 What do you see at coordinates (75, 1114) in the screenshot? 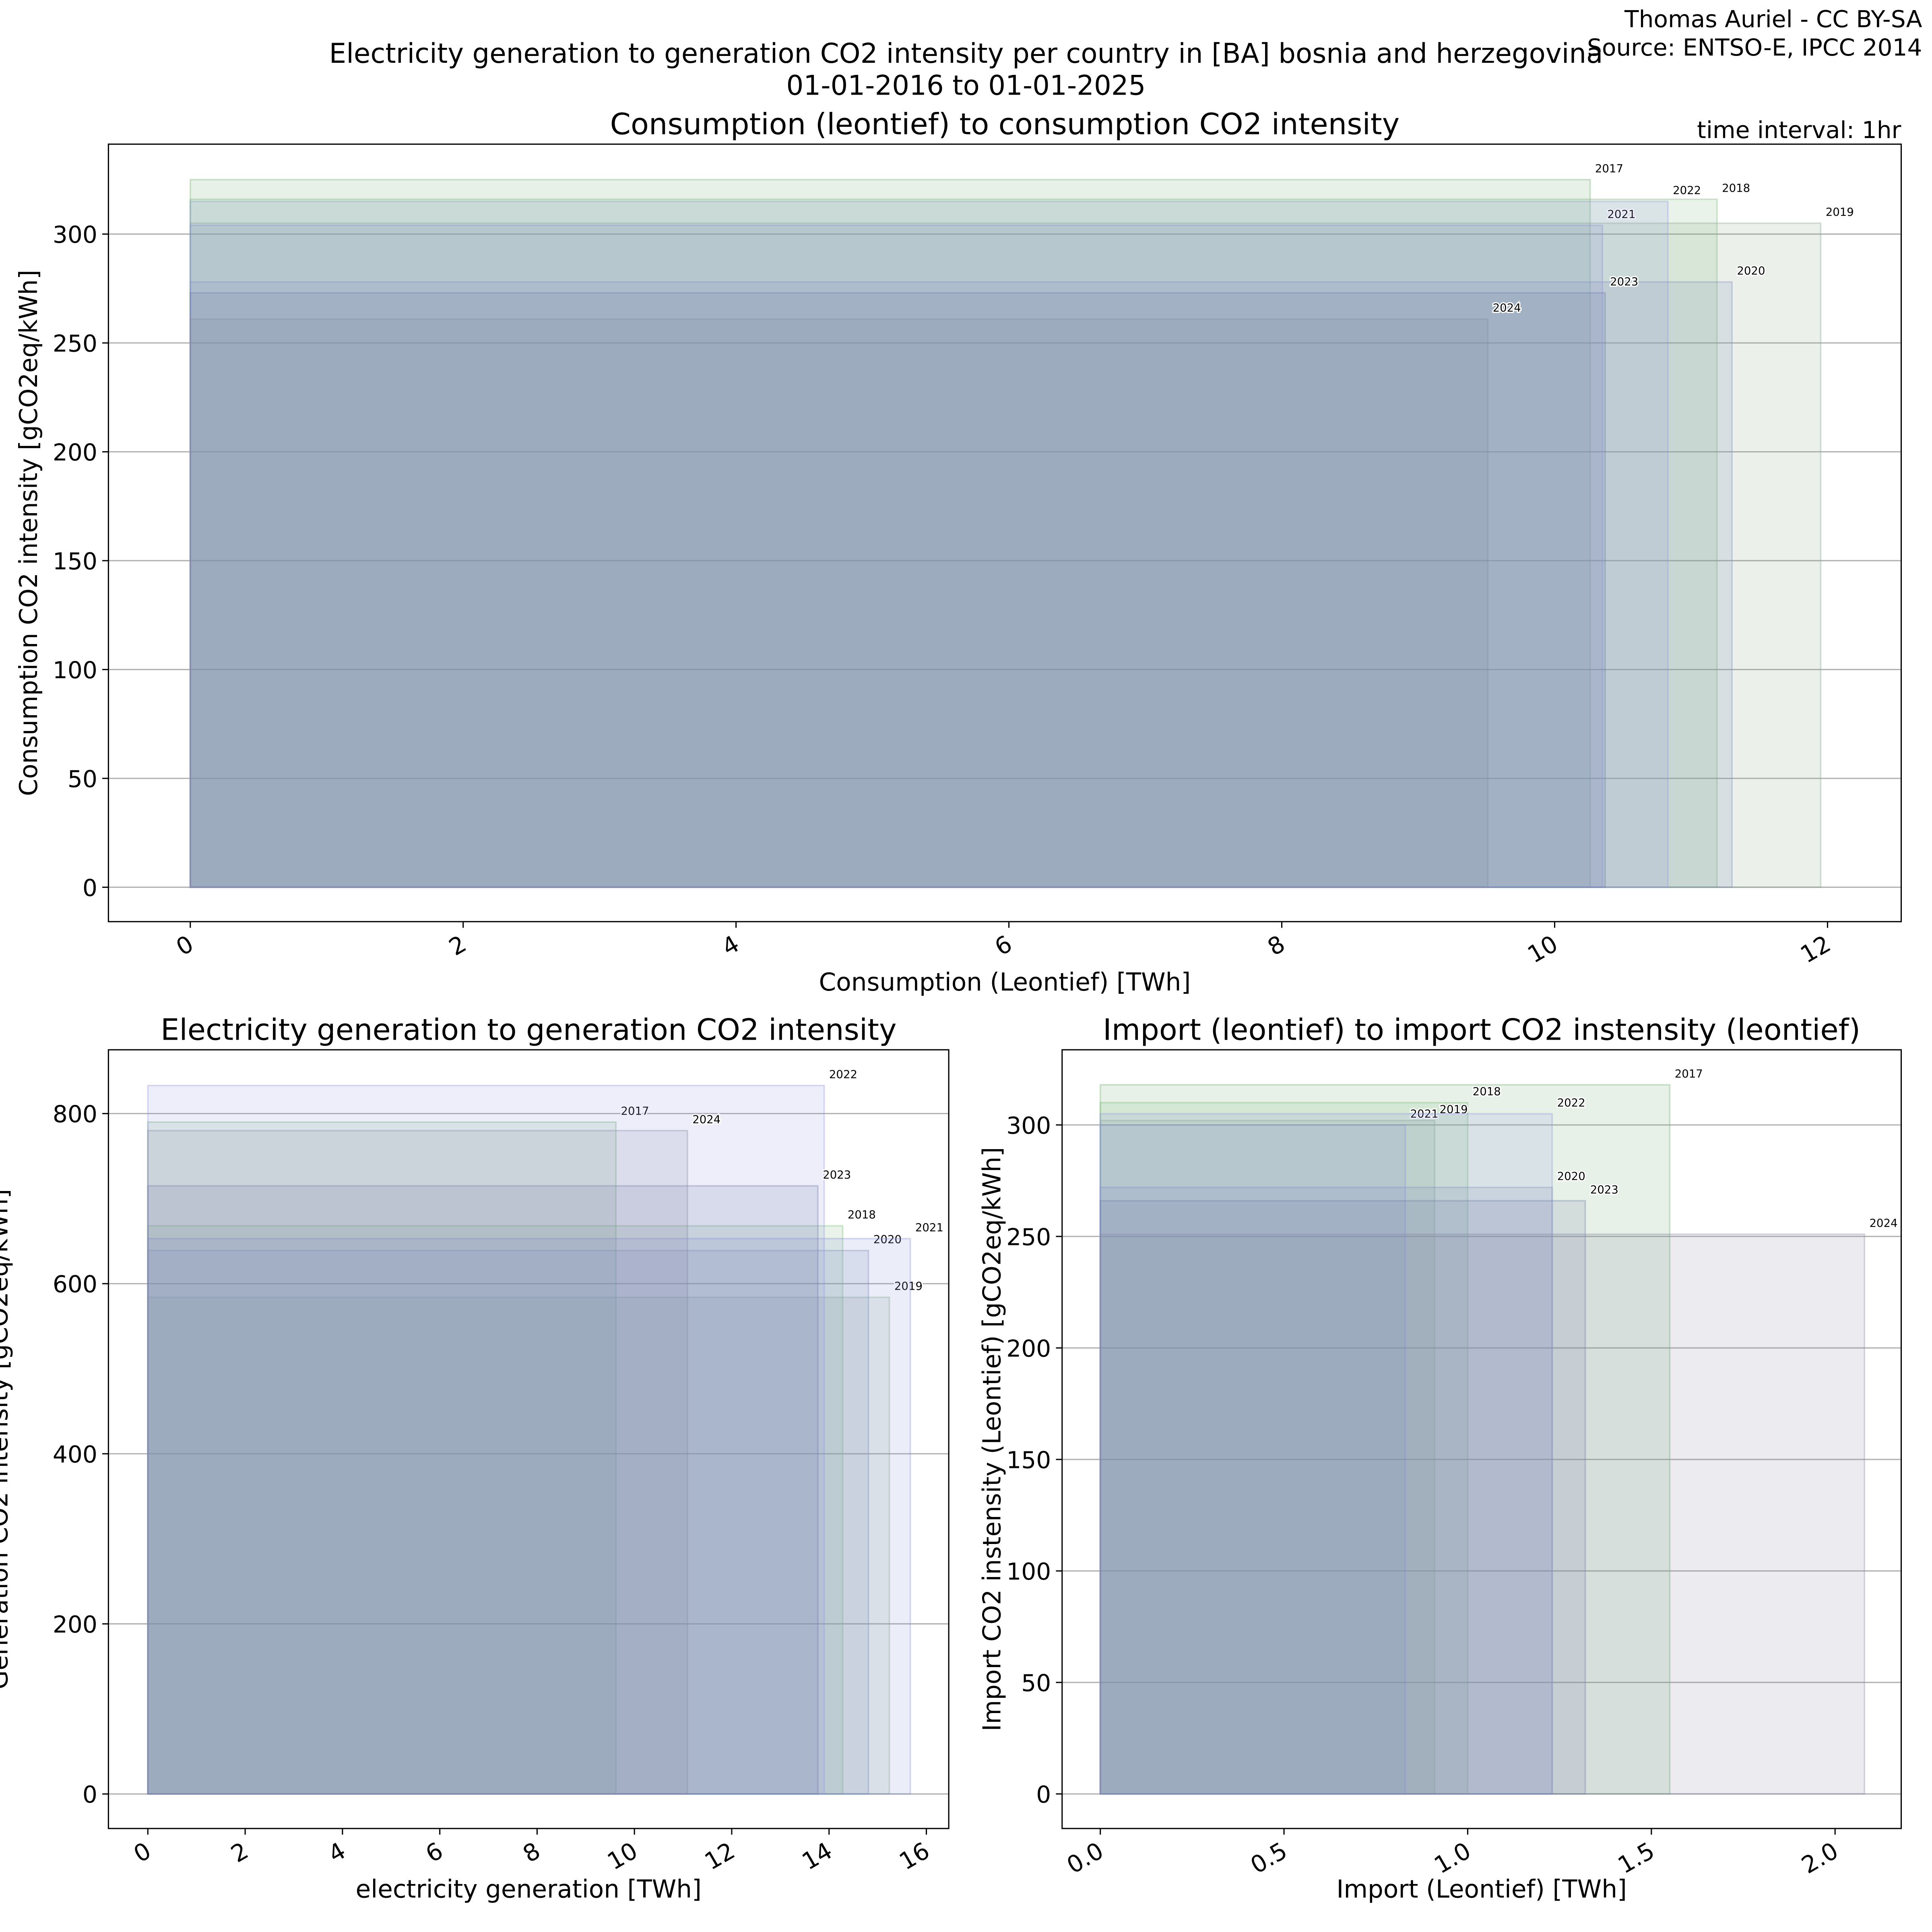
I see `y-tick-label: 800` at bounding box center [75, 1114].